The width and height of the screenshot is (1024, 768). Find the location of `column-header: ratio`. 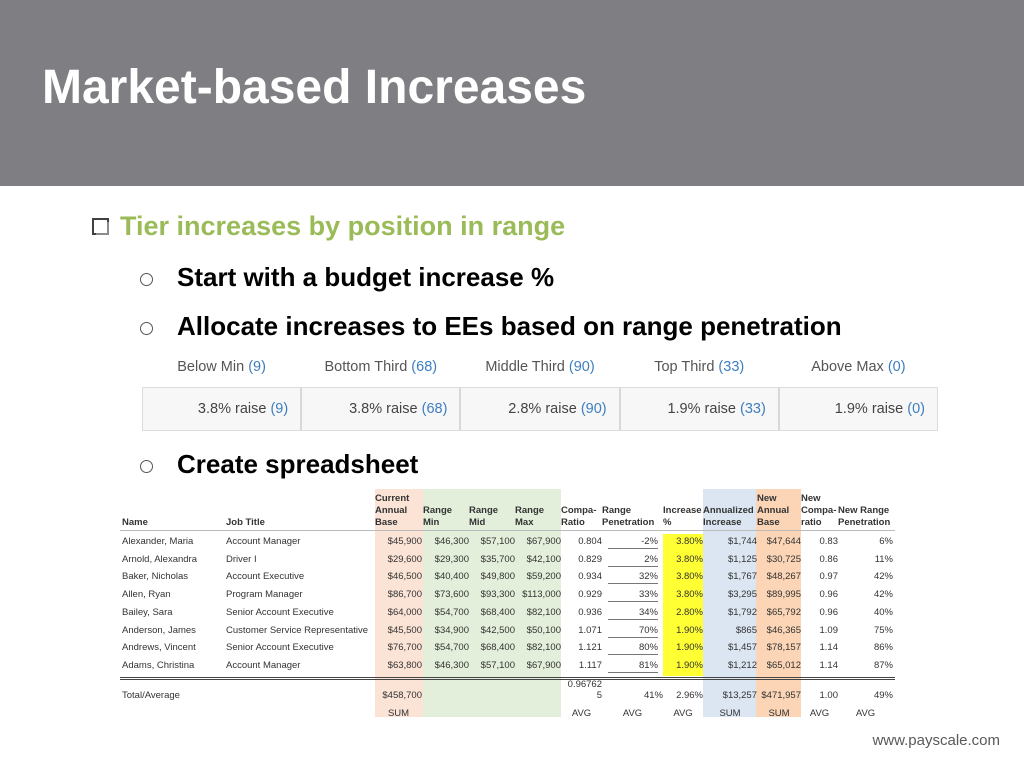

column-header: ratio is located at coordinates (811, 522).